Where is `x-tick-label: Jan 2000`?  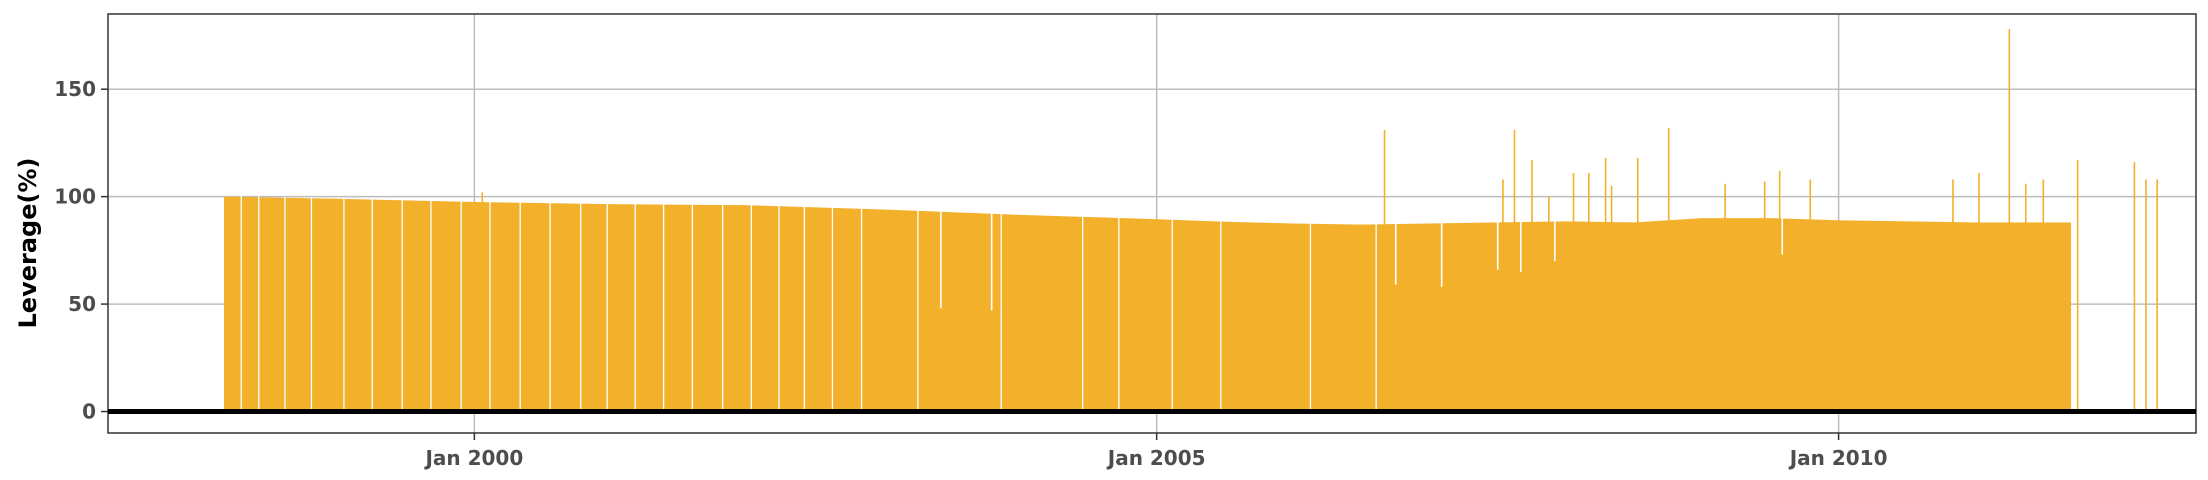
x-tick-label: Jan 2000 is located at coordinates (473, 458).